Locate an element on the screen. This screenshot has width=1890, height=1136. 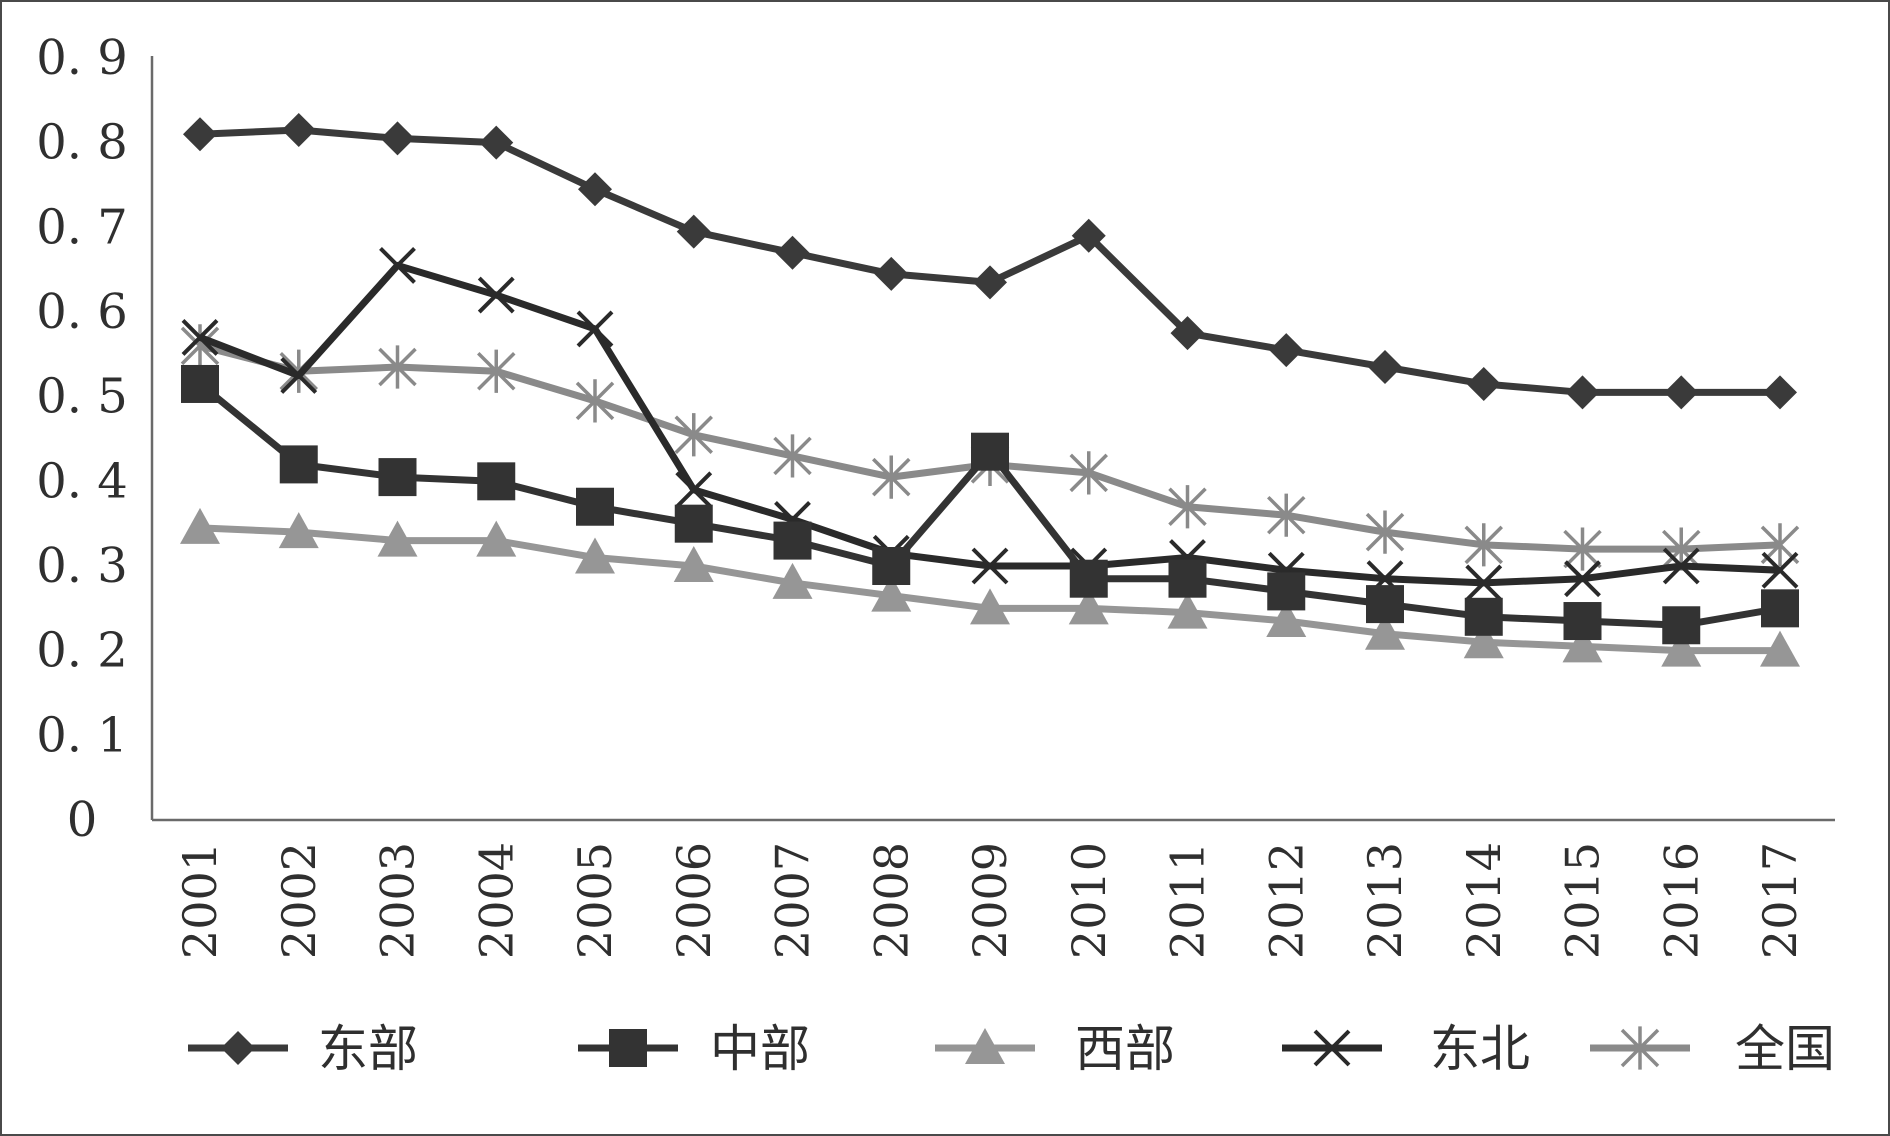
legend-label: 中部 is located at coordinates (760, 1049).